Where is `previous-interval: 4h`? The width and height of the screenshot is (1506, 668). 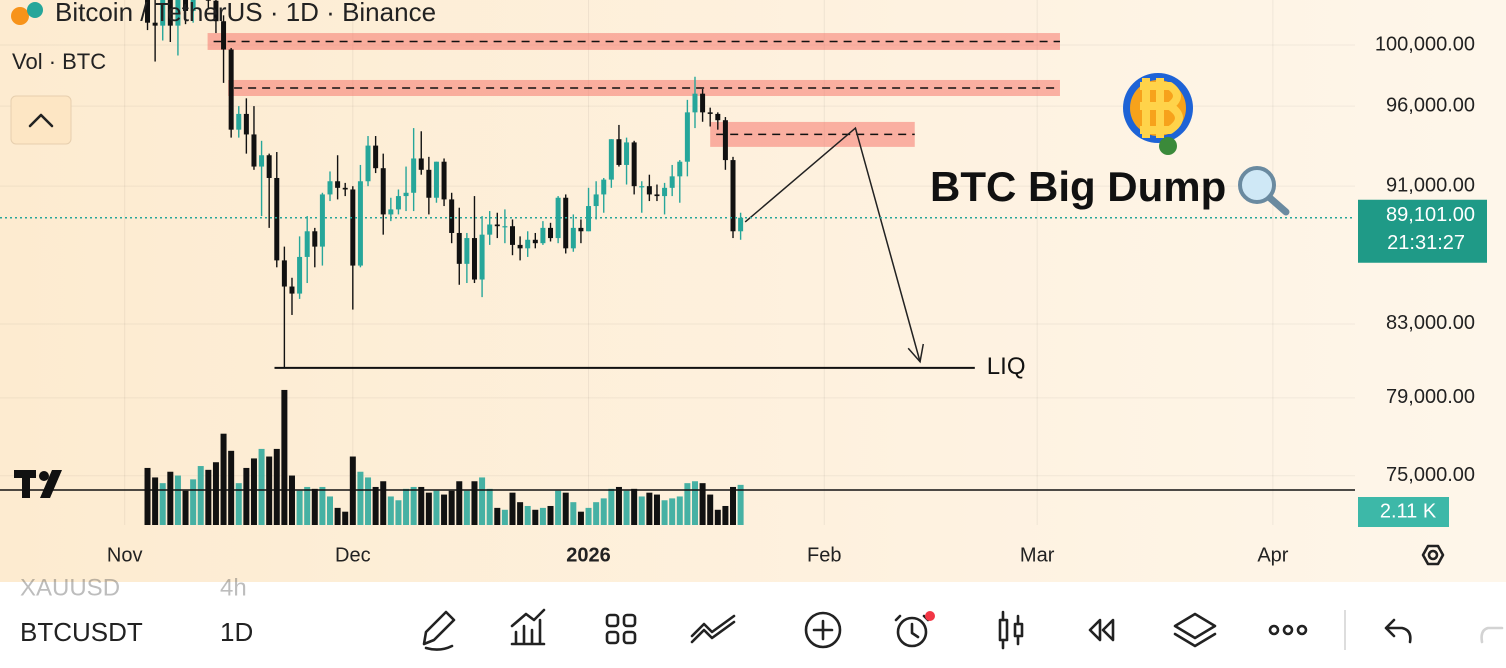 previous-interval: 4h is located at coordinates (233, 587).